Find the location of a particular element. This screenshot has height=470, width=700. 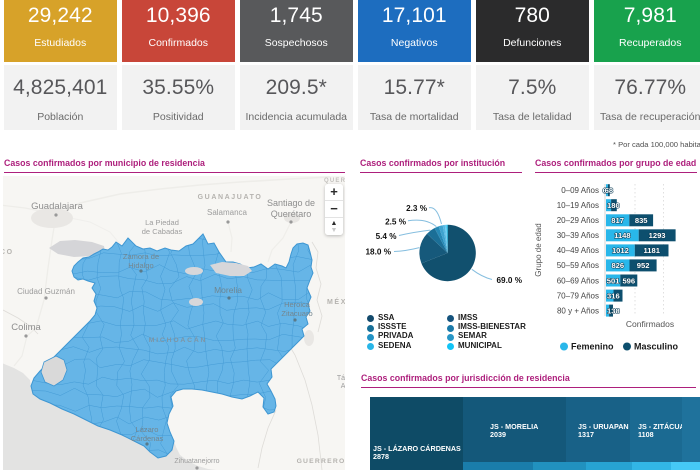

svg-text: 30–39 Años is located at coordinates (578, 235).